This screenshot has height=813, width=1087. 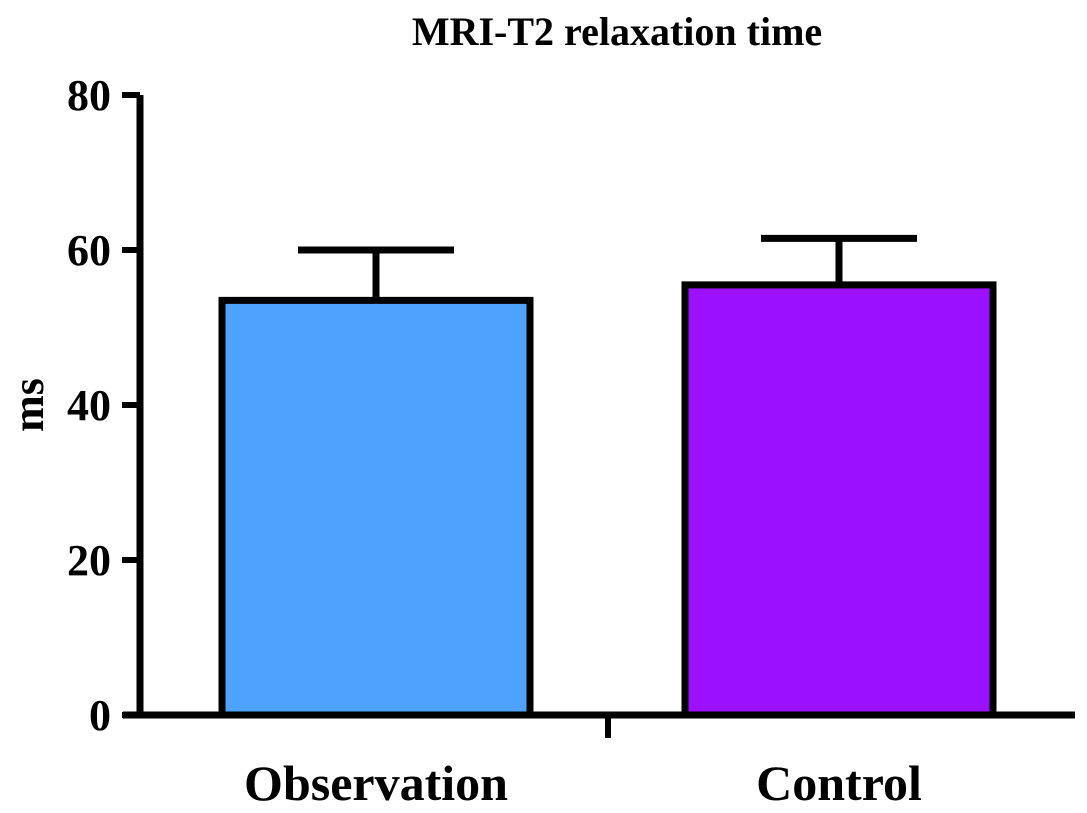 What do you see at coordinates (28, 405) in the screenshot?
I see `y-axis-label: ms` at bounding box center [28, 405].